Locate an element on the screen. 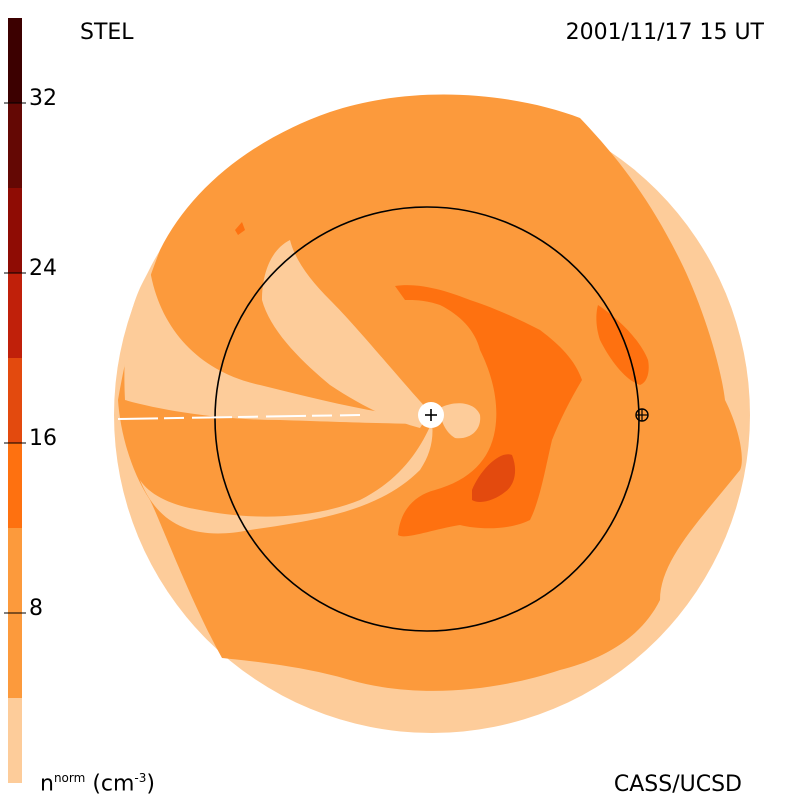 The width and height of the screenshot is (800, 800). earth-circle-plus-icon is located at coordinates (642, 415).